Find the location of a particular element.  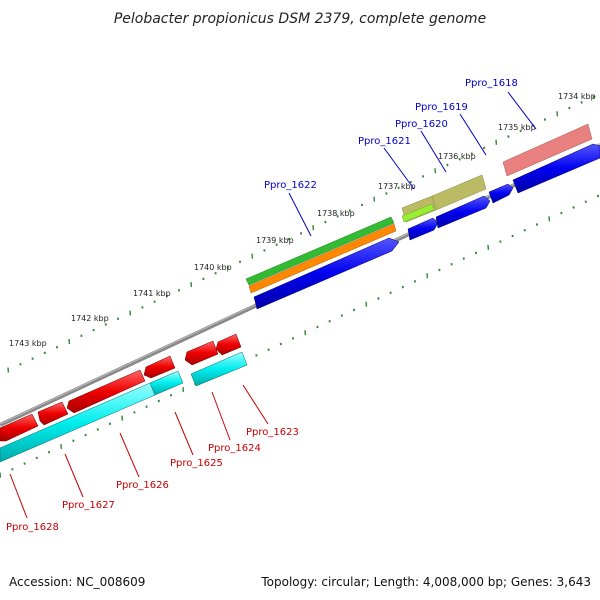

kbp-label-1734: 1734 kbp is located at coordinates (577, 96).